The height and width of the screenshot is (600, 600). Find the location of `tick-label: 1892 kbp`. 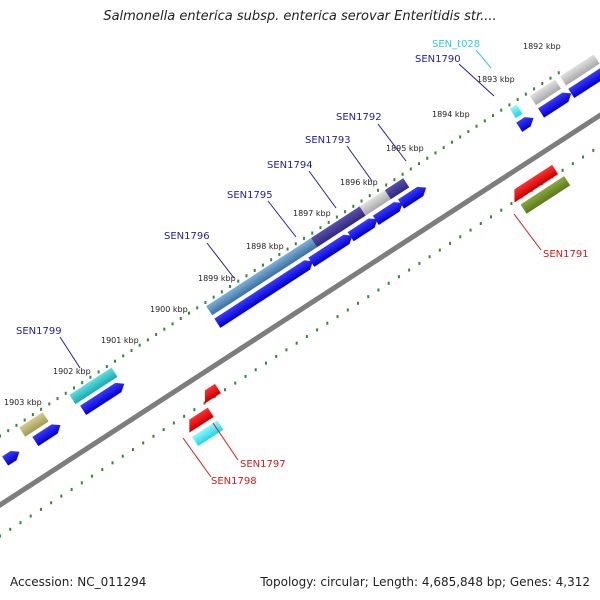

tick-label: 1892 kbp is located at coordinates (542, 46).